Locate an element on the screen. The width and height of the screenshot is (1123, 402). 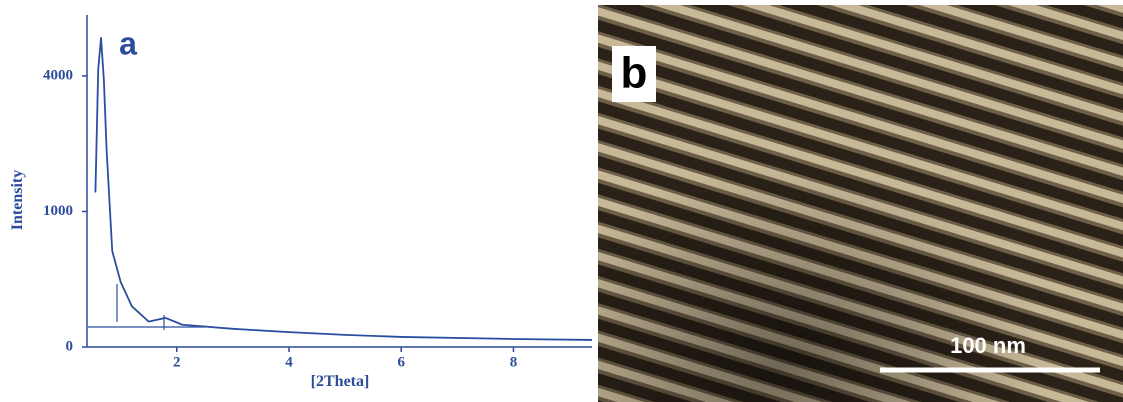
y-tick-label: 0 is located at coordinates (70, 346).